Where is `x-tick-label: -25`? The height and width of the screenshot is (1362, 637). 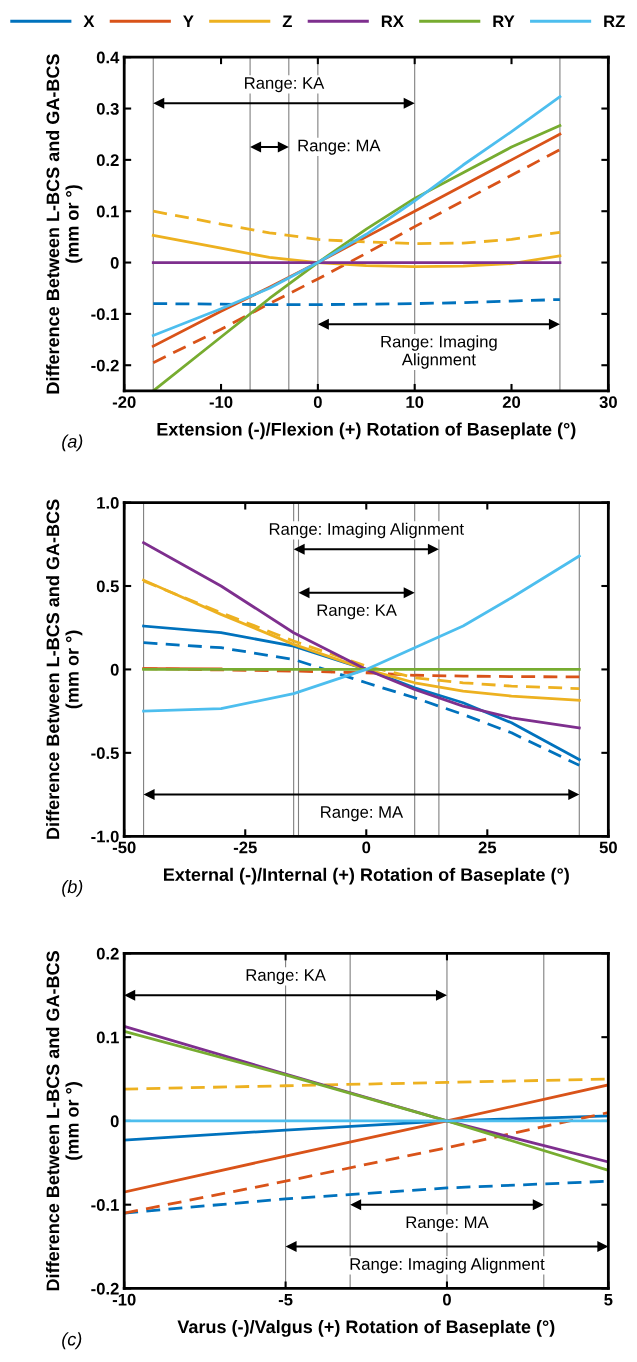
x-tick-label: -25 is located at coordinates (245, 847).